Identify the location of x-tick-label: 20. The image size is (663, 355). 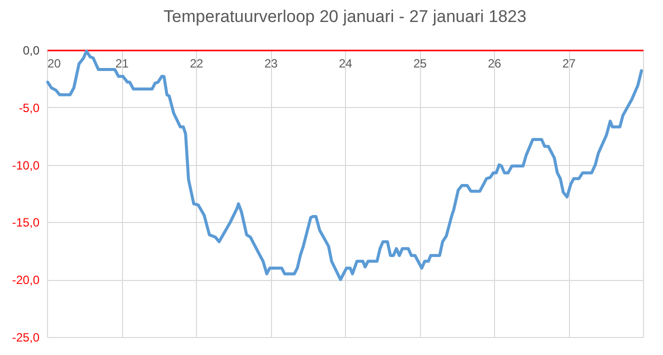
(55, 63).